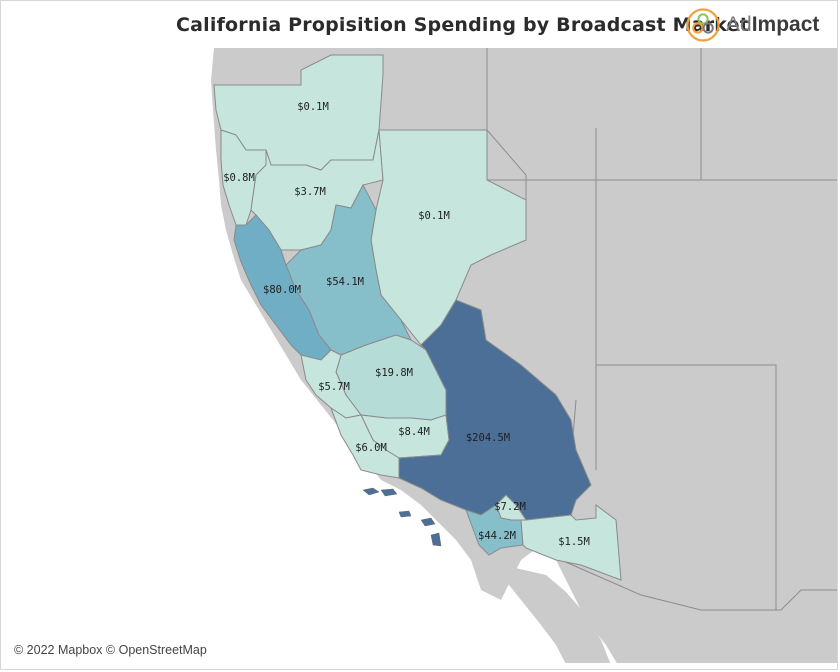 The width and height of the screenshot is (840, 672). What do you see at coordinates (394, 373) in the screenshot?
I see `label-fresno: $19.8M` at bounding box center [394, 373].